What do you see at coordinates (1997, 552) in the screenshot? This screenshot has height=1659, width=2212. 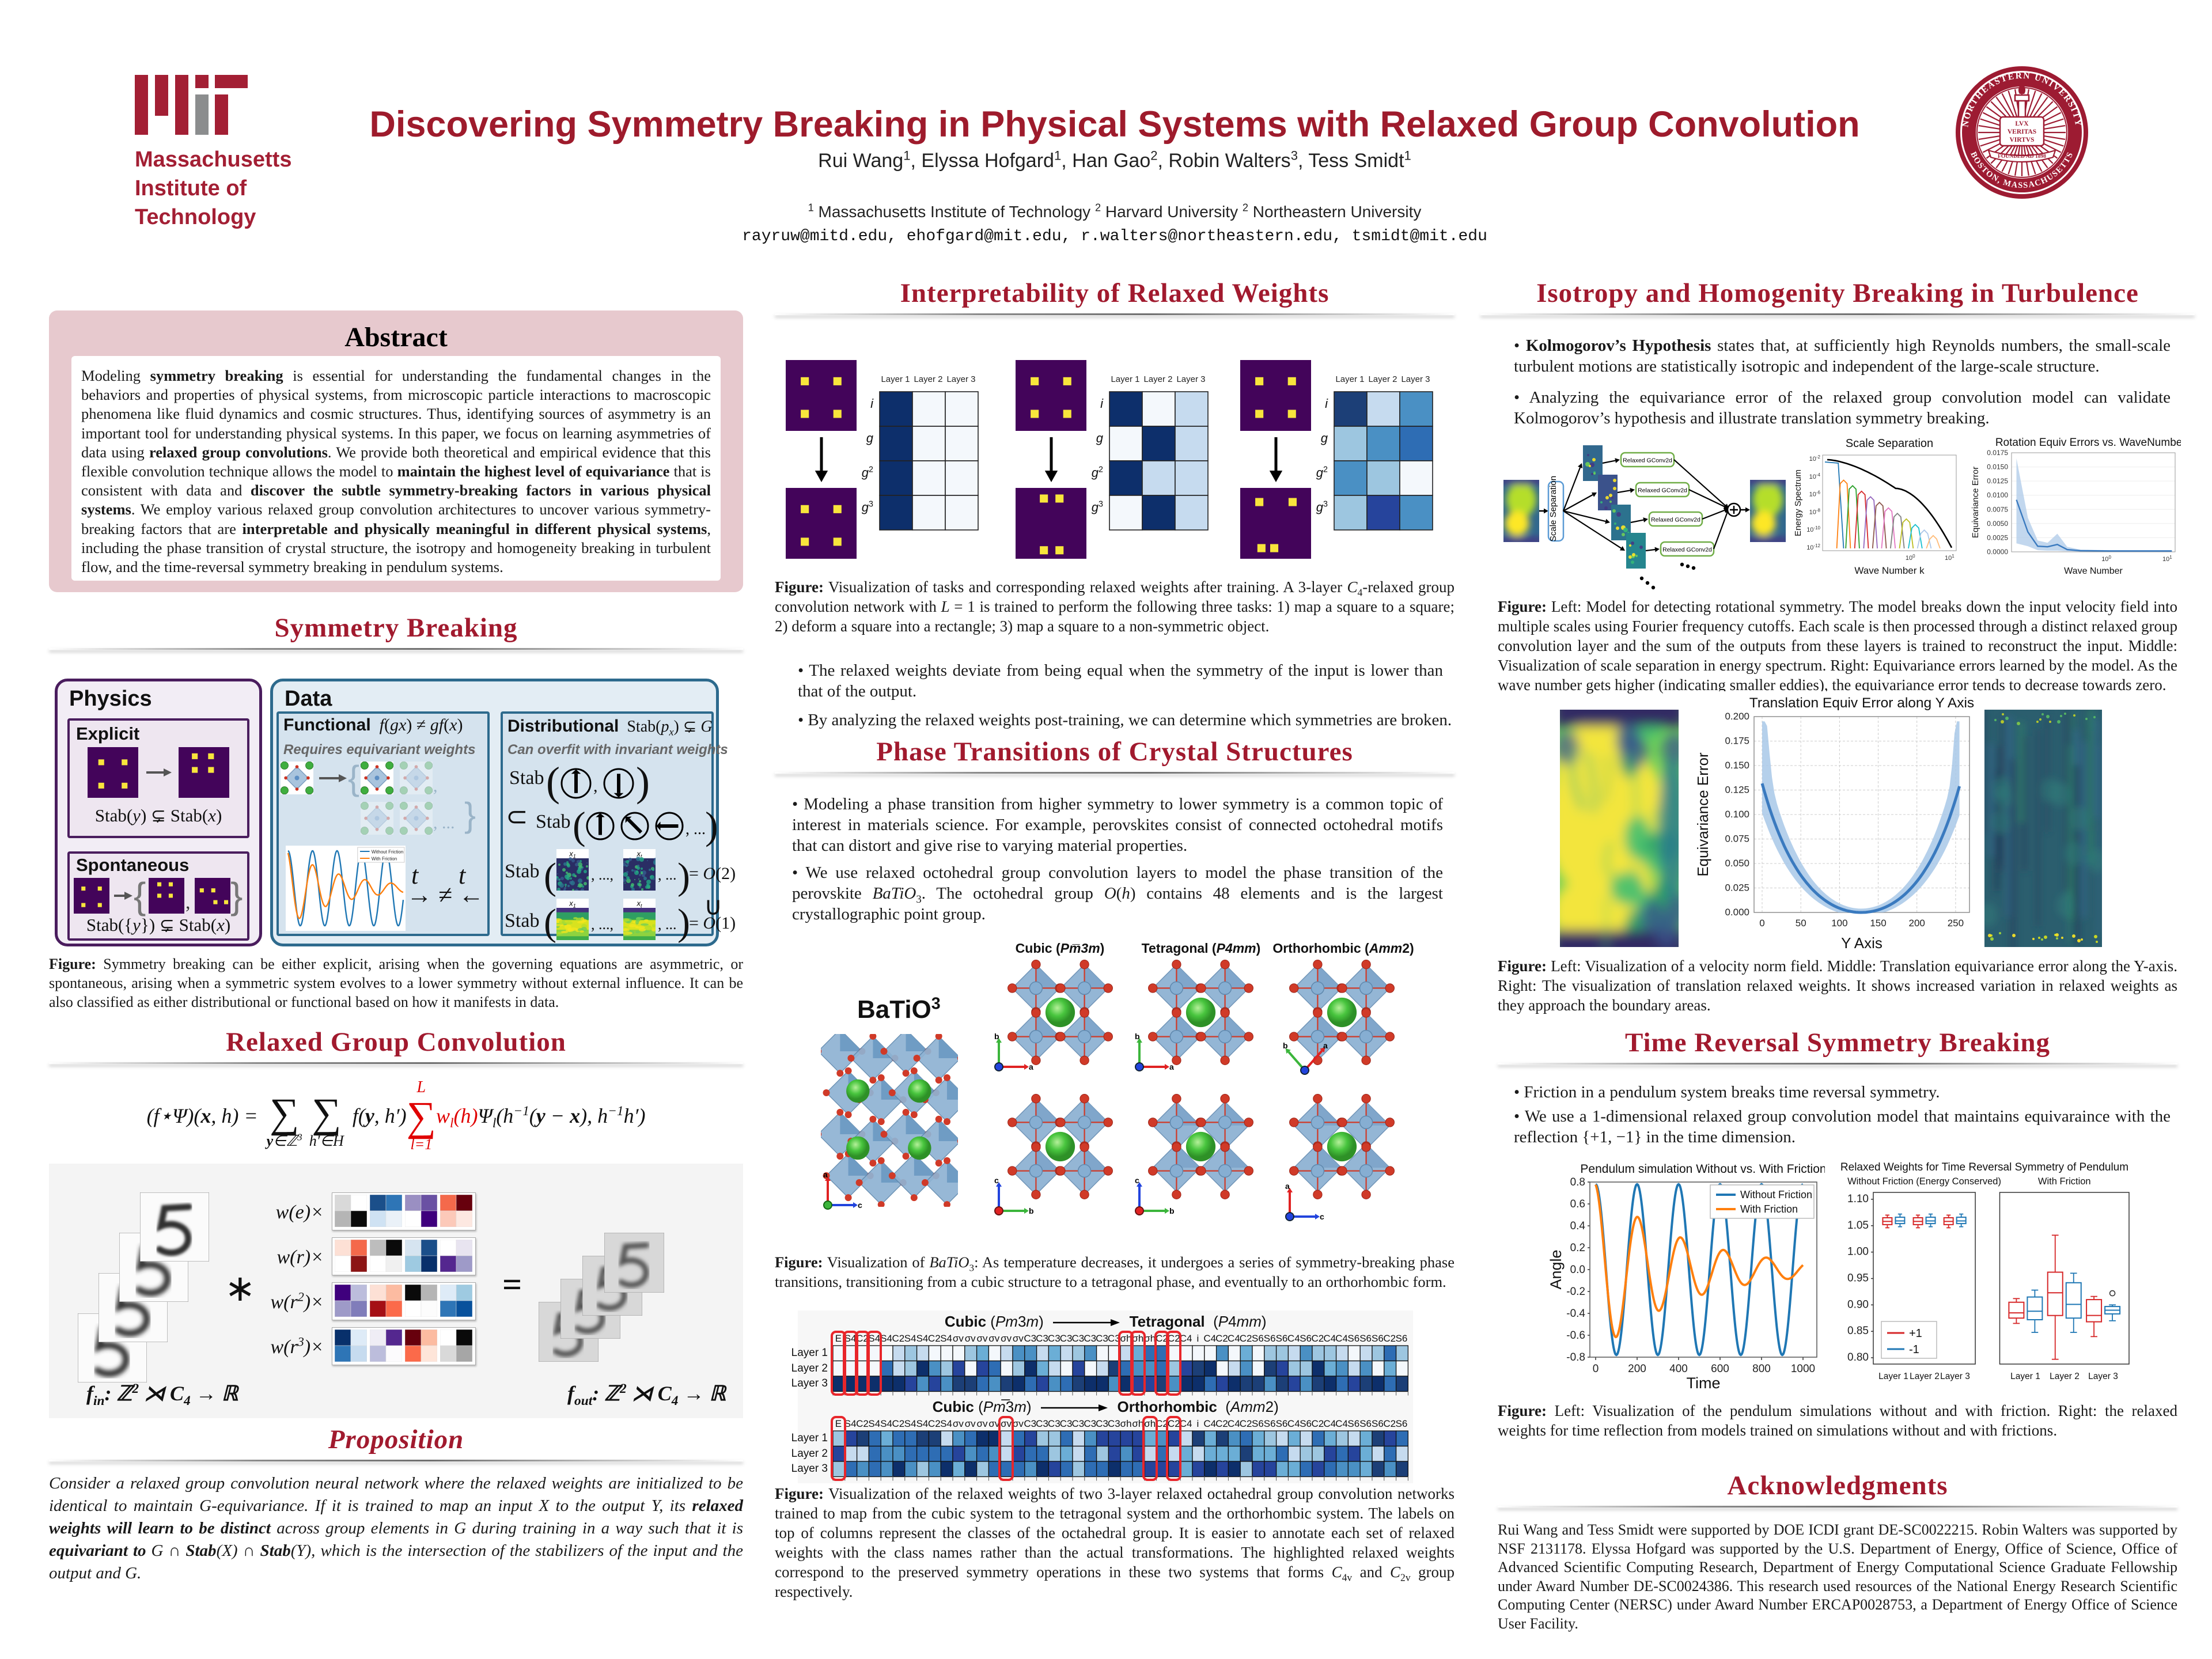 I see `svg-text: 0.0000` at bounding box center [1997, 552].